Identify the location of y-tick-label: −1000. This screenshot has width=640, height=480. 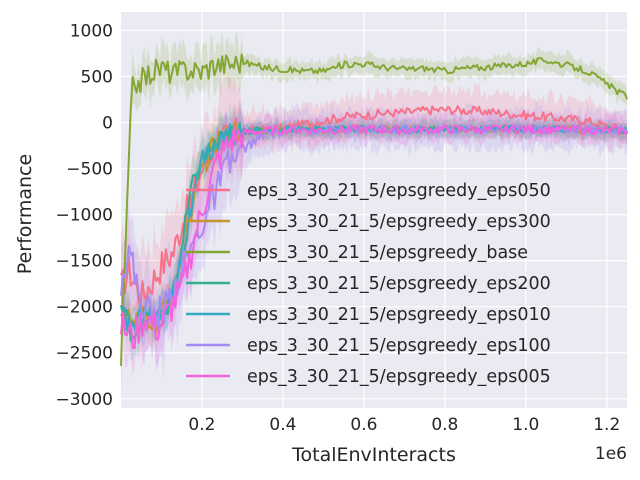
(84, 216).